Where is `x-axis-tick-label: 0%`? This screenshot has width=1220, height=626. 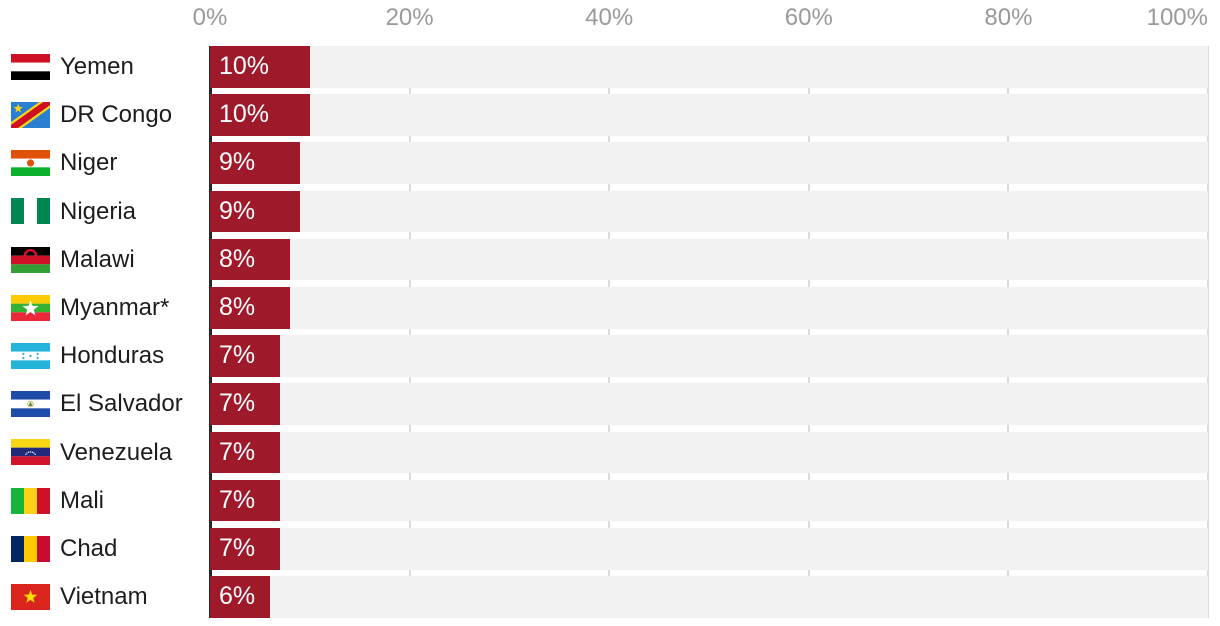 x-axis-tick-label: 0% is located at coordinates (210, 17).